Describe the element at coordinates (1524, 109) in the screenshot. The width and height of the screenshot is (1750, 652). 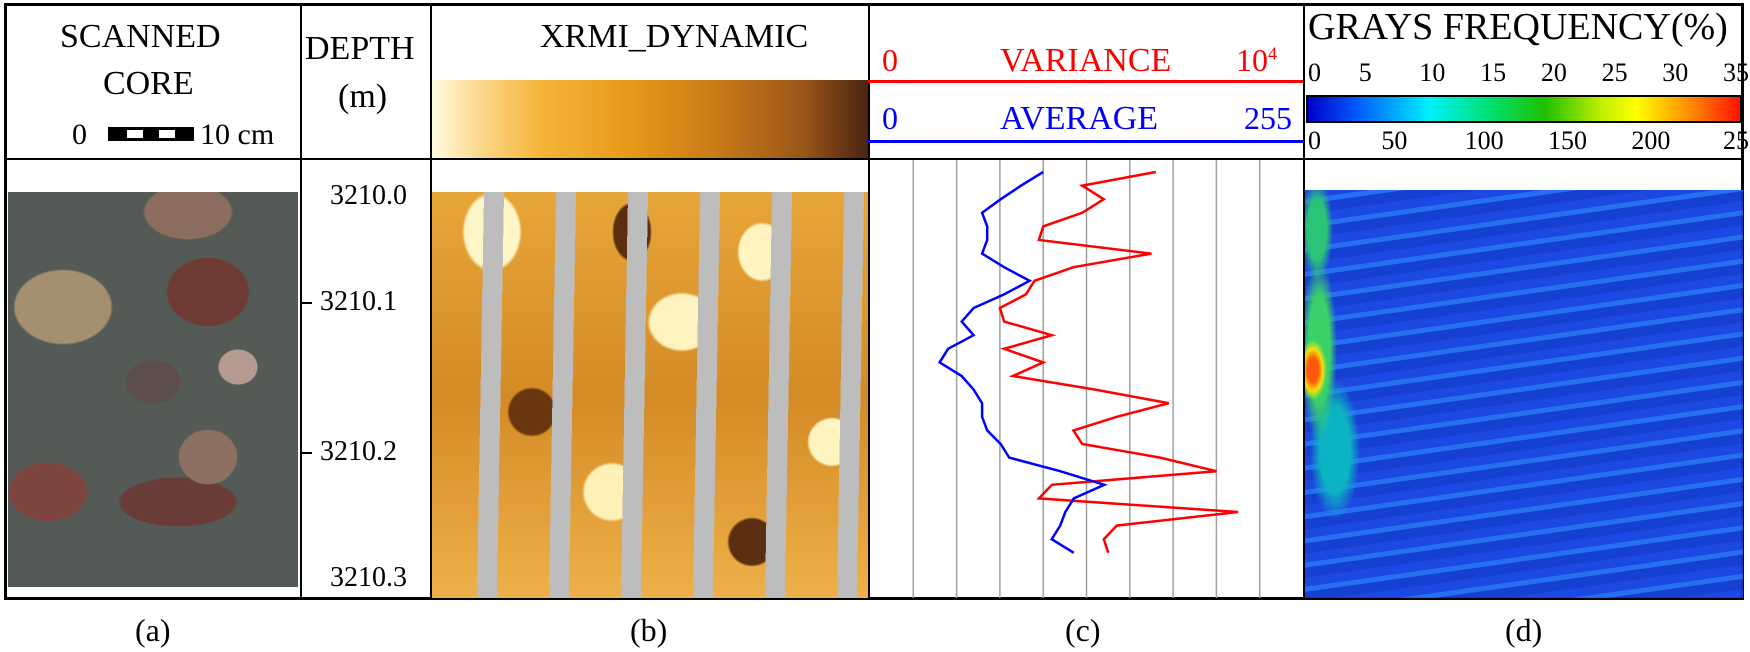
I see `frequency-colorbar` at that location.